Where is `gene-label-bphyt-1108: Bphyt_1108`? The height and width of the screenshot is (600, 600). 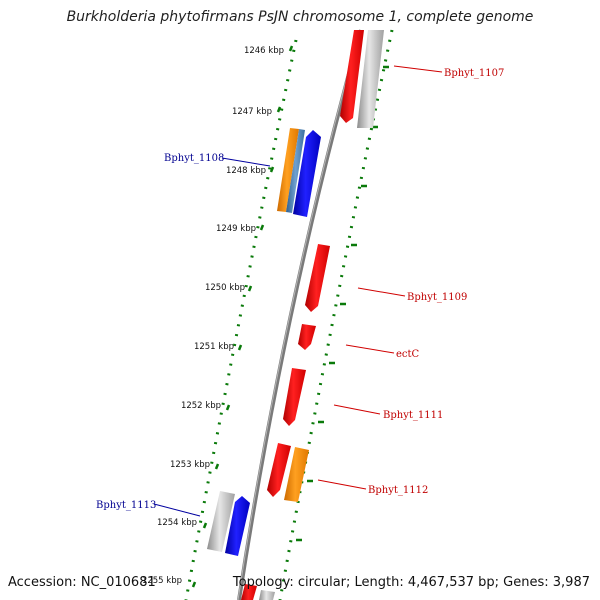
gene-label-bphyt-1108: Bphyt_1108 is located at coordinates (194, 158).